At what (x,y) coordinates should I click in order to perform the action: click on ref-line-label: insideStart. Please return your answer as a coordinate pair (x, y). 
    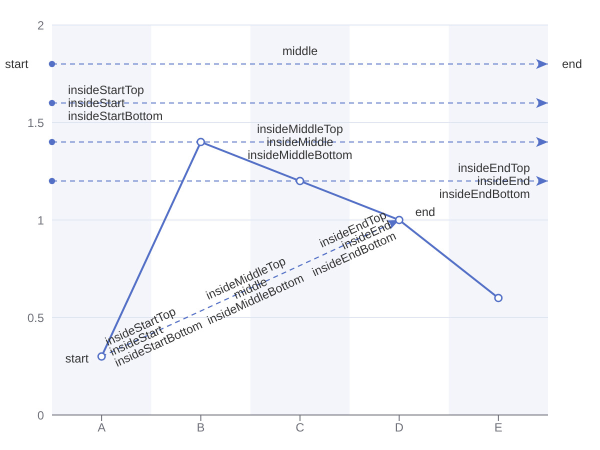
    Looking at the image, I should click on (97, 103).